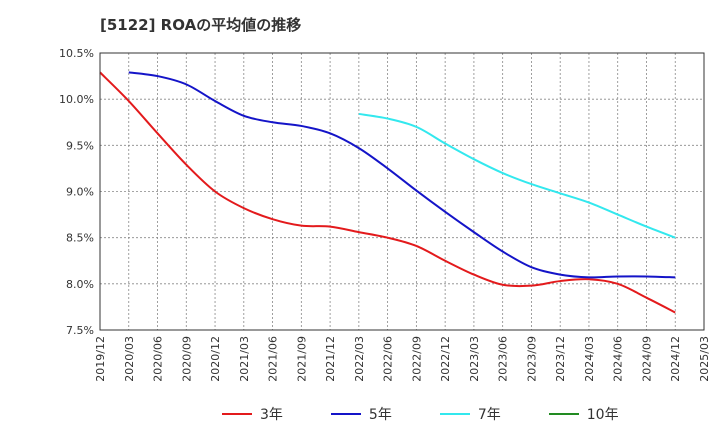 The height and width of the screenshot is (440, 720). I want to click on x-tick-label: 2022/06, so click(388, 359).